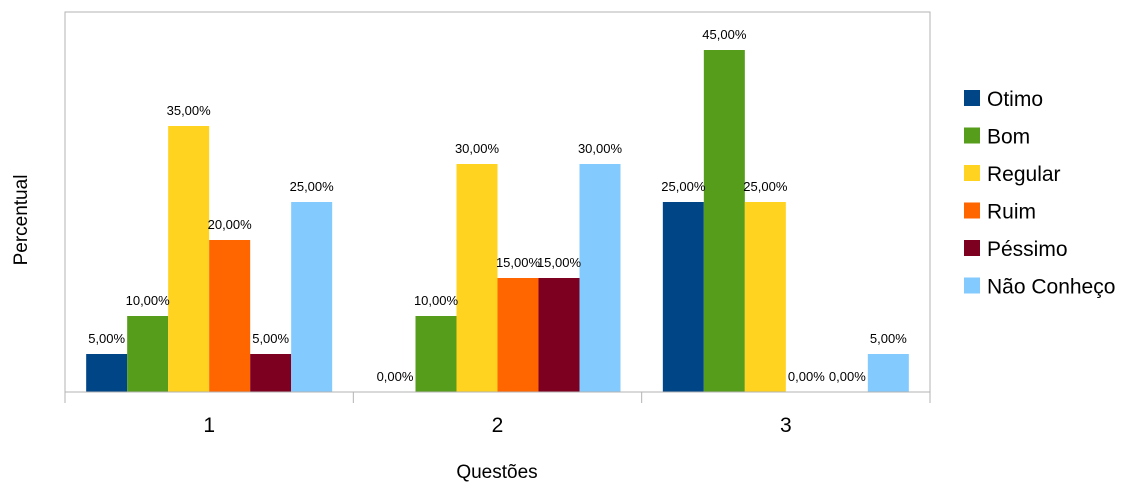 The width and height of the screenshot is (1146, 486). Describe the element at coordinates (765, 297) in the screenshot. I see `bar-regular-q3` at that location.